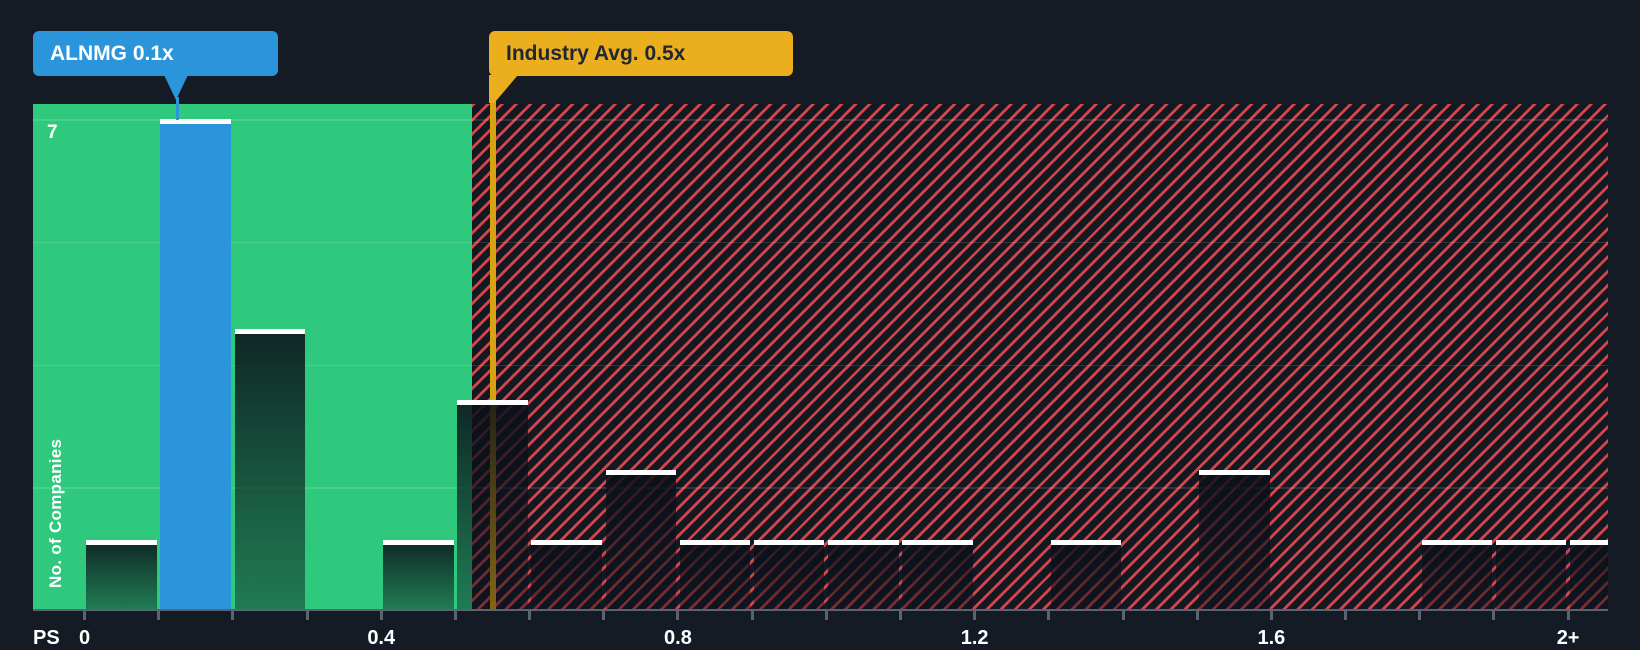  What do you see at coordinates (176, 87) in the screenshot?
I see `company-callout-pointer-icon` at bounding box center [176, 87].